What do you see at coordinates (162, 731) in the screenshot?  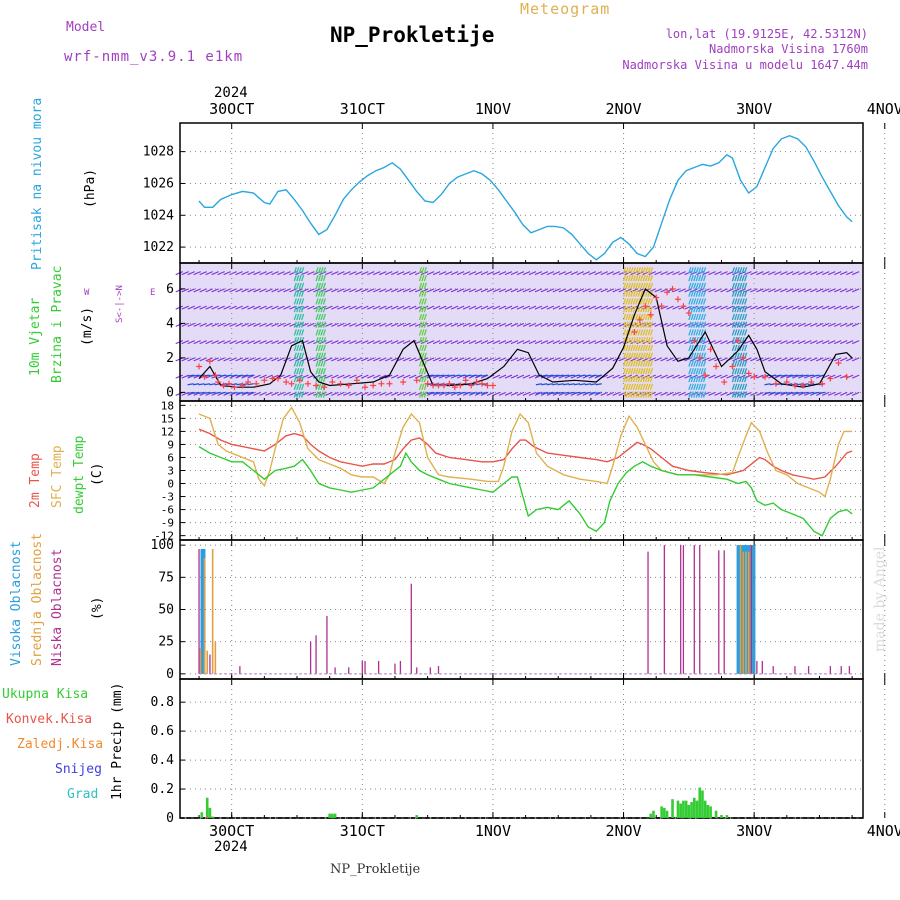 I see `y-tick-label: 0.6` at bounding box center [162, 731].